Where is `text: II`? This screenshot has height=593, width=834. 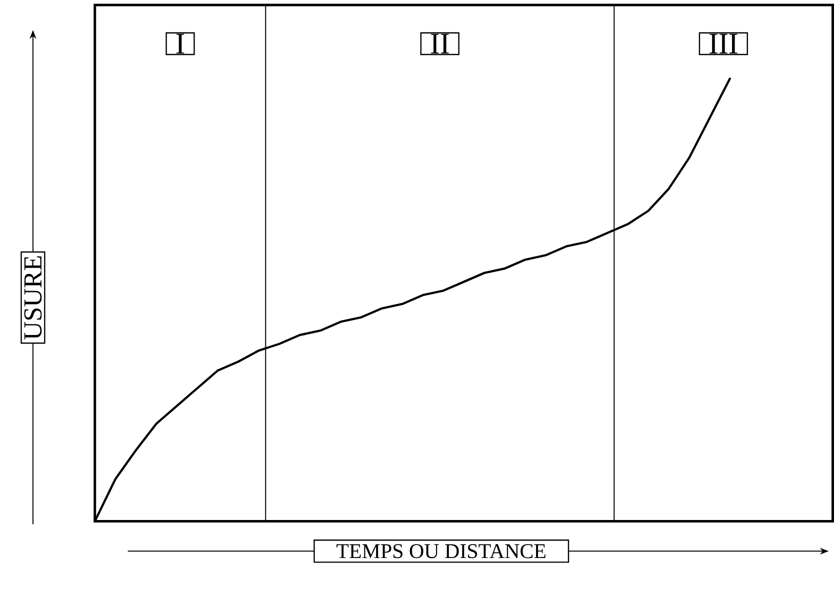 text: II is located at coordinates (439, 44).